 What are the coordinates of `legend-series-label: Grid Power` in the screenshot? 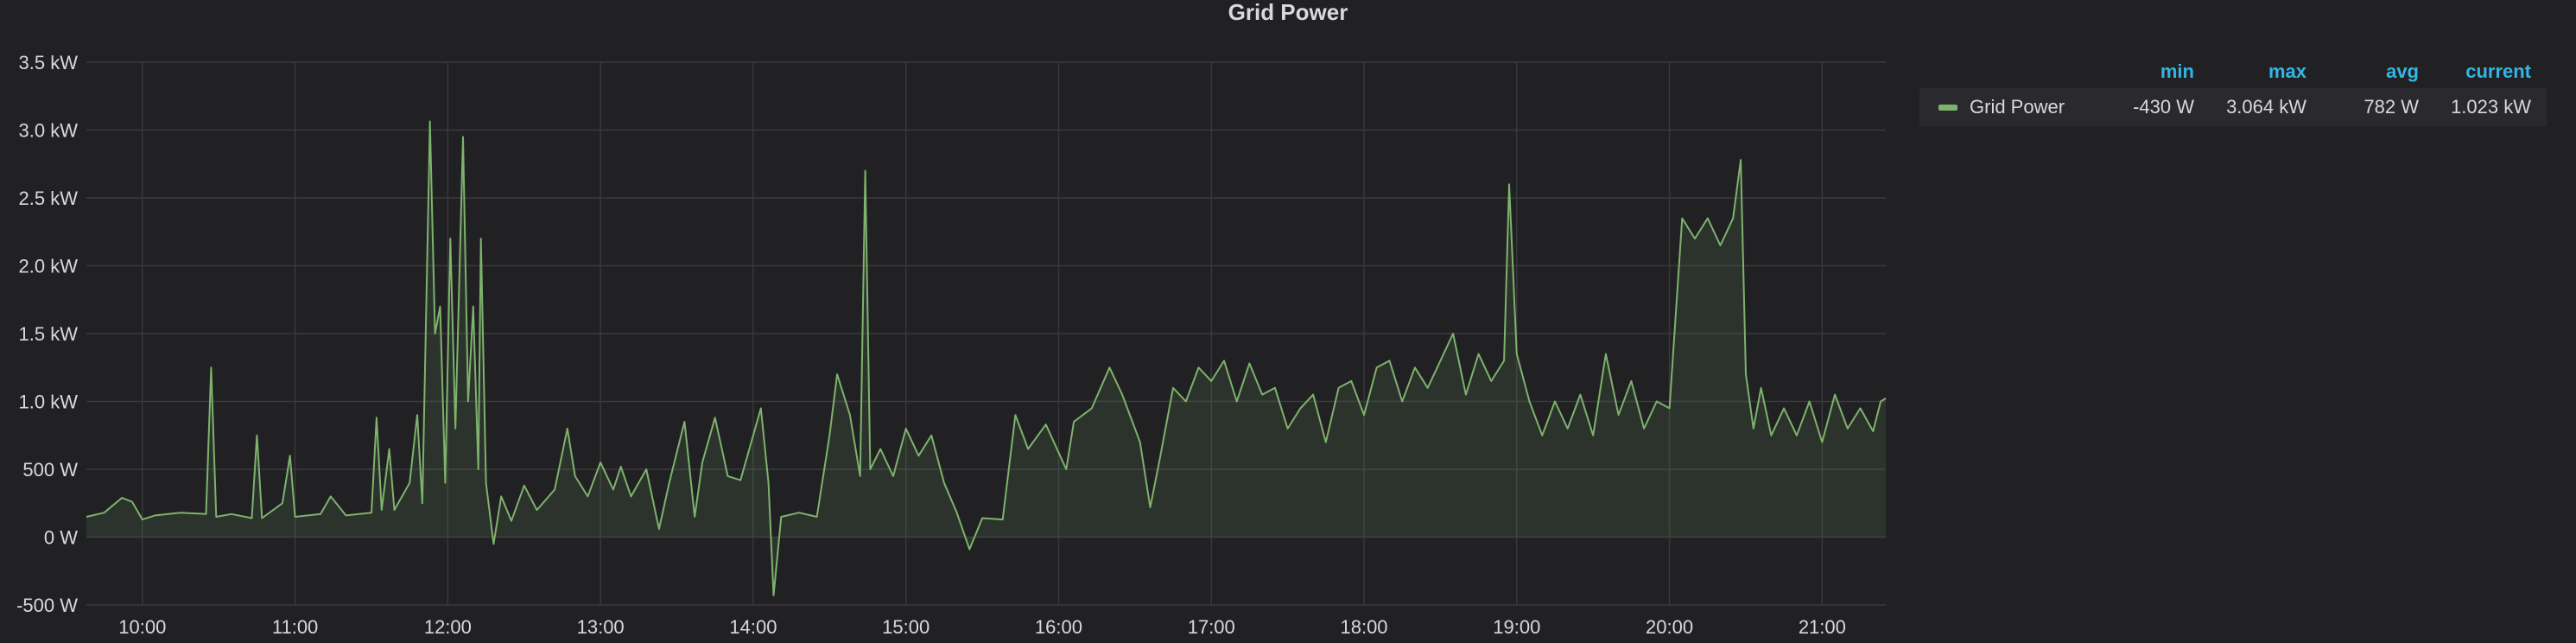 It's located at (2017, 107).